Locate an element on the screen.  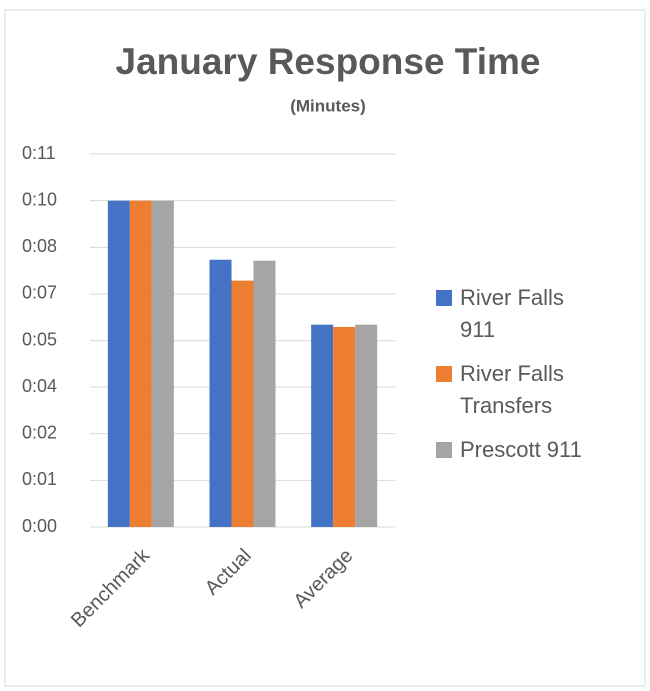
y-tick-label: 0:04 is located at coordinates (39, 386).